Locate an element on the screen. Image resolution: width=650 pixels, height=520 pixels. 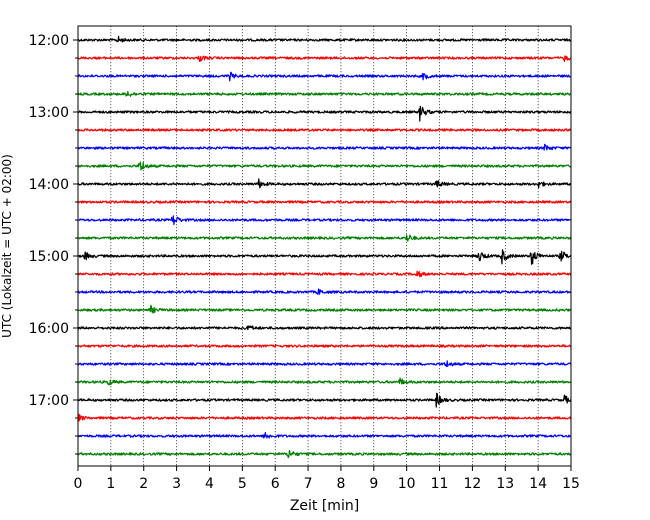
x-tick-label: 11 is located at coordinates (440, 484).